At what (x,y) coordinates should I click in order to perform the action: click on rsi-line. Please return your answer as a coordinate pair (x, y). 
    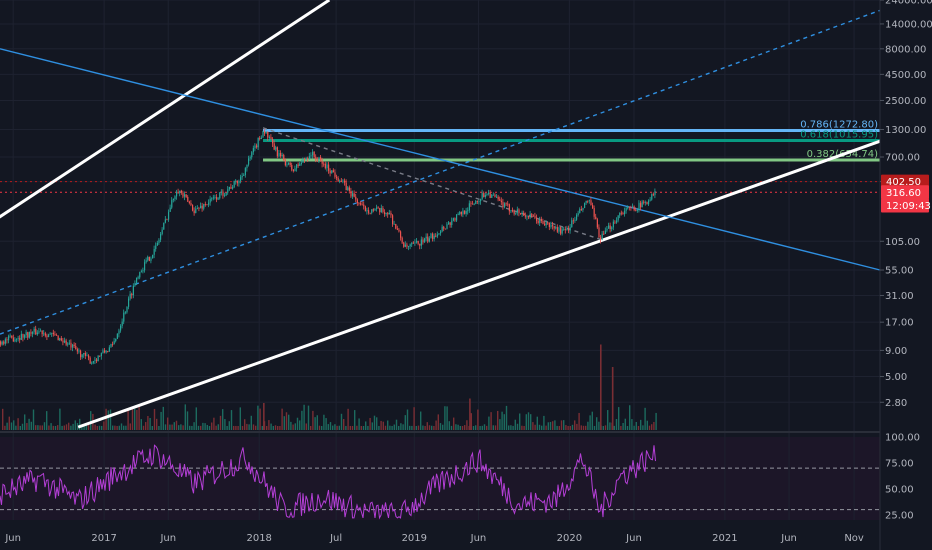
    Looking at the image, I should click on (328, 482).